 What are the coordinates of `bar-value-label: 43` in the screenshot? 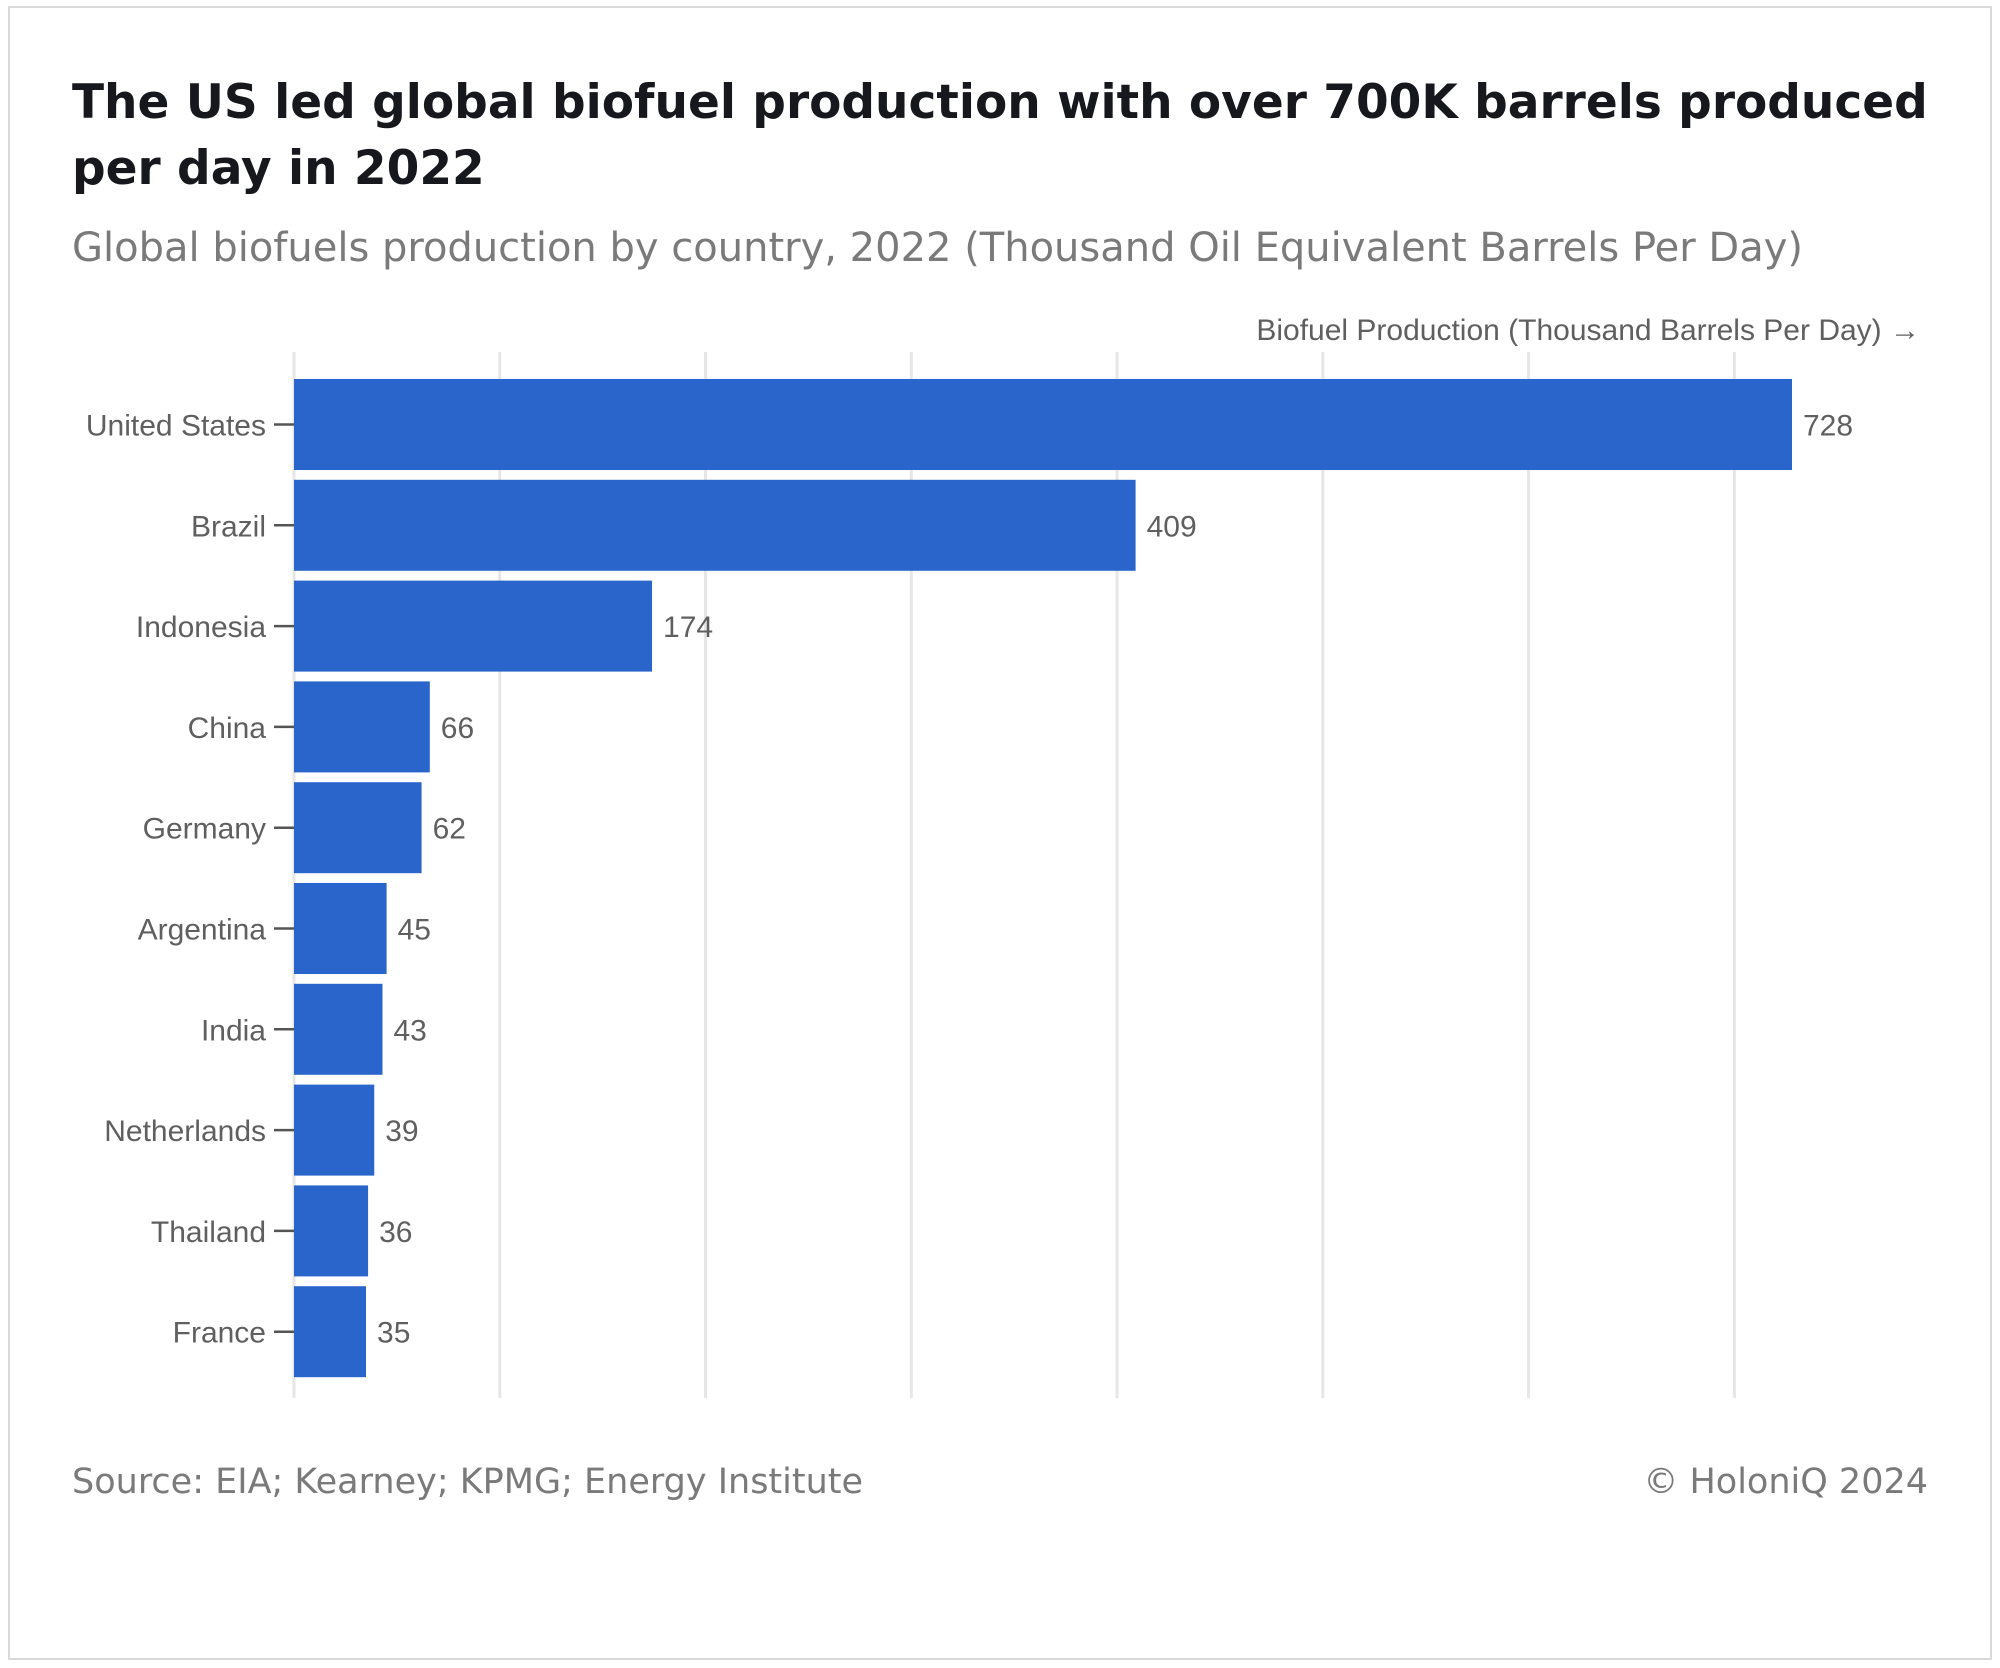 It's located at (409, 1030).